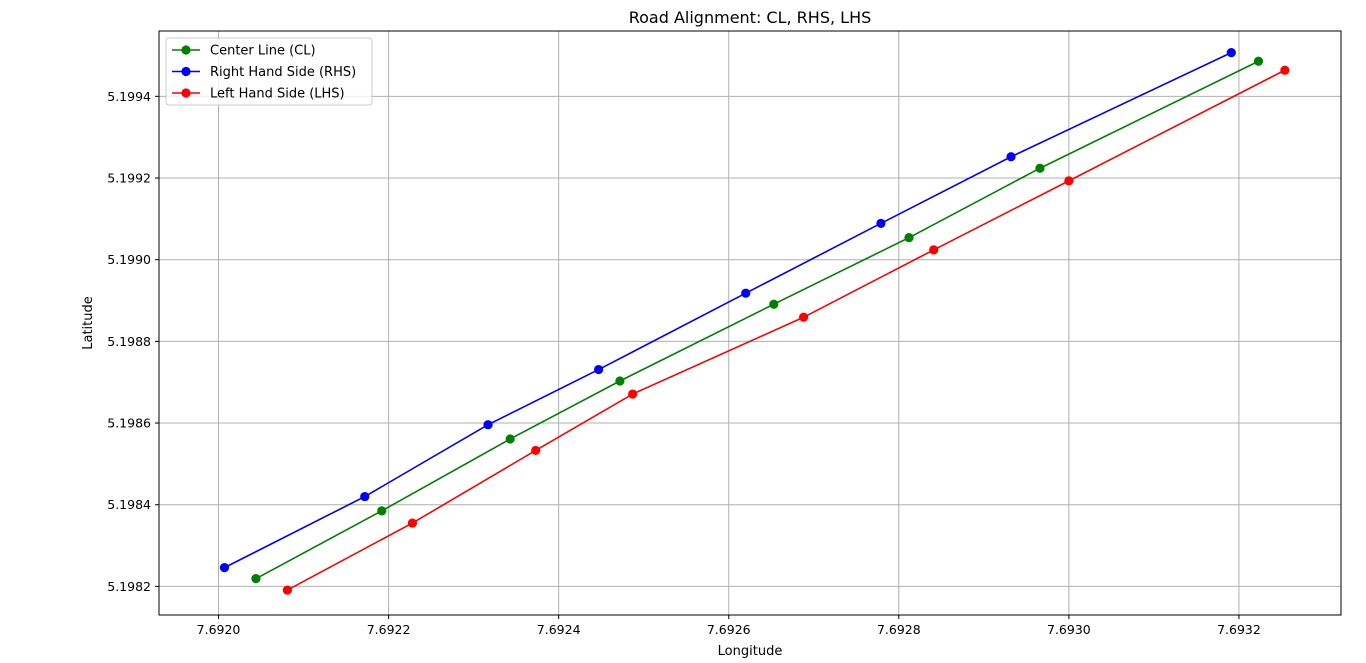  What do you see at coordinates (277, 94) in the screenshot?
I see `legend-label: Left Hand Side (LHS)` at bounding box center [277, 94].